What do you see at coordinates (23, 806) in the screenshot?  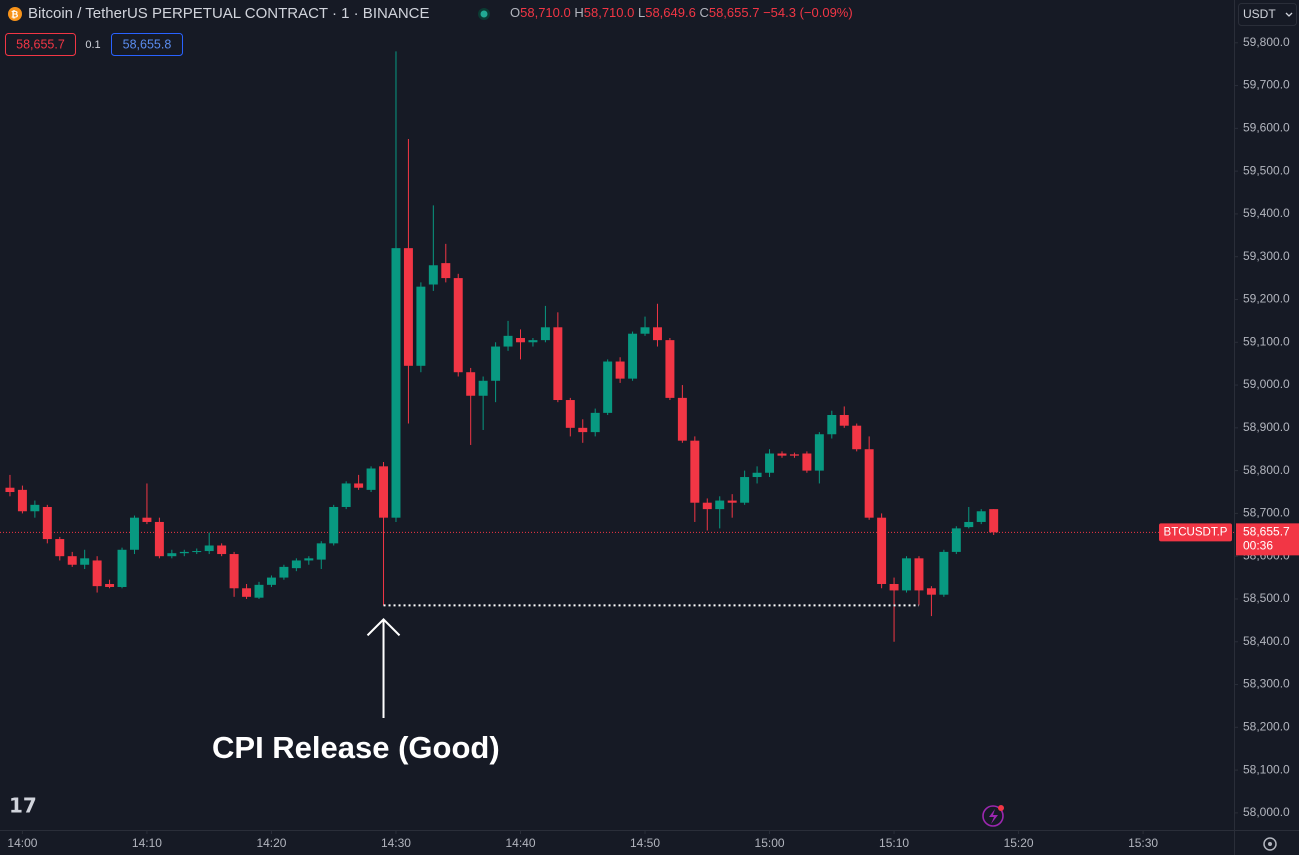 I see `tv-logo: 𝟭𝟳` at bounding box center [23, 806].